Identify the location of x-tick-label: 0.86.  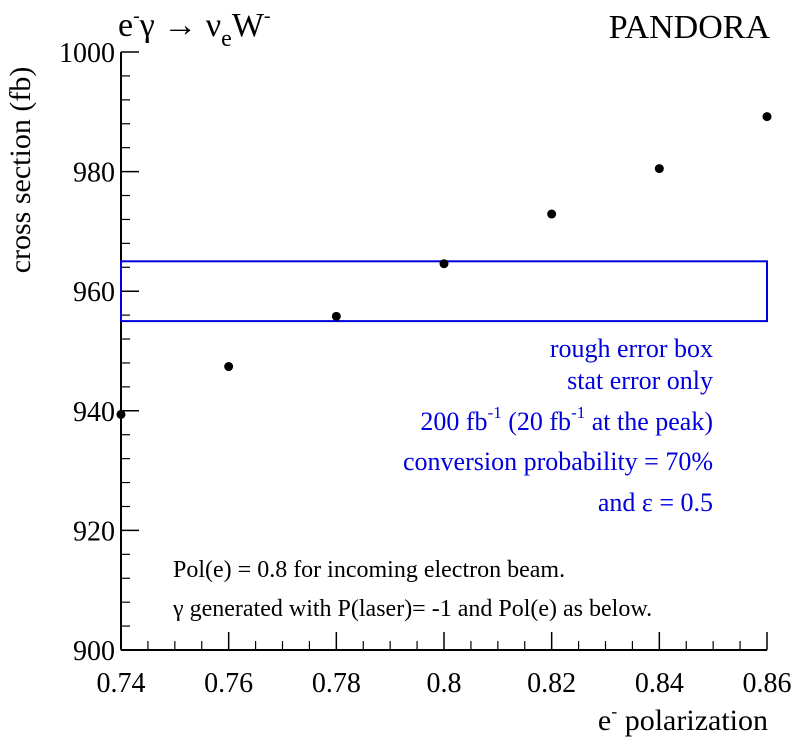
(767, 683).